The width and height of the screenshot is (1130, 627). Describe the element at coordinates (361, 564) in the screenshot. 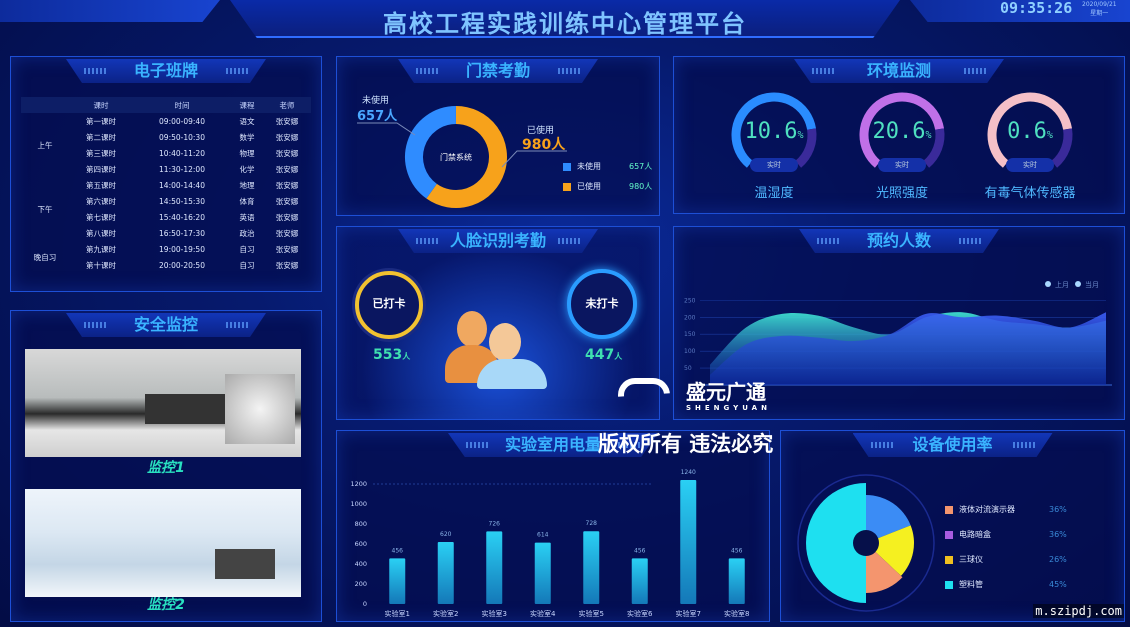

I see `y-tick-label: 400` at that location.